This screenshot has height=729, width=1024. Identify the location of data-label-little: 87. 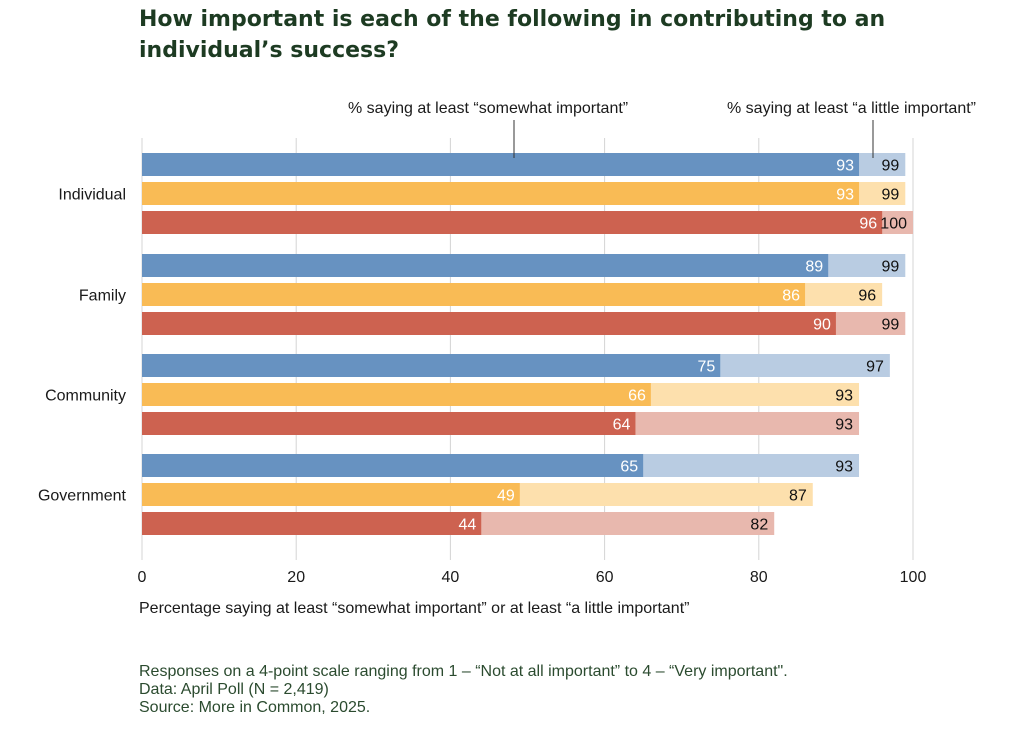
(798, 496).